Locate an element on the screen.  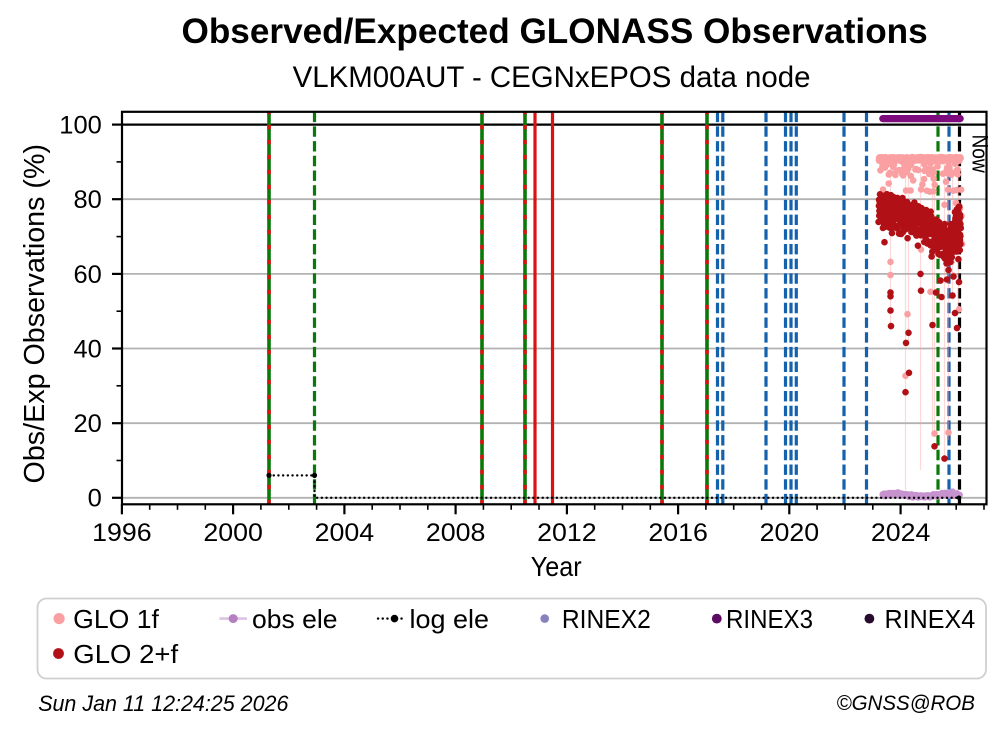
svg-text: 2024 is located at coordinates (901, 533).